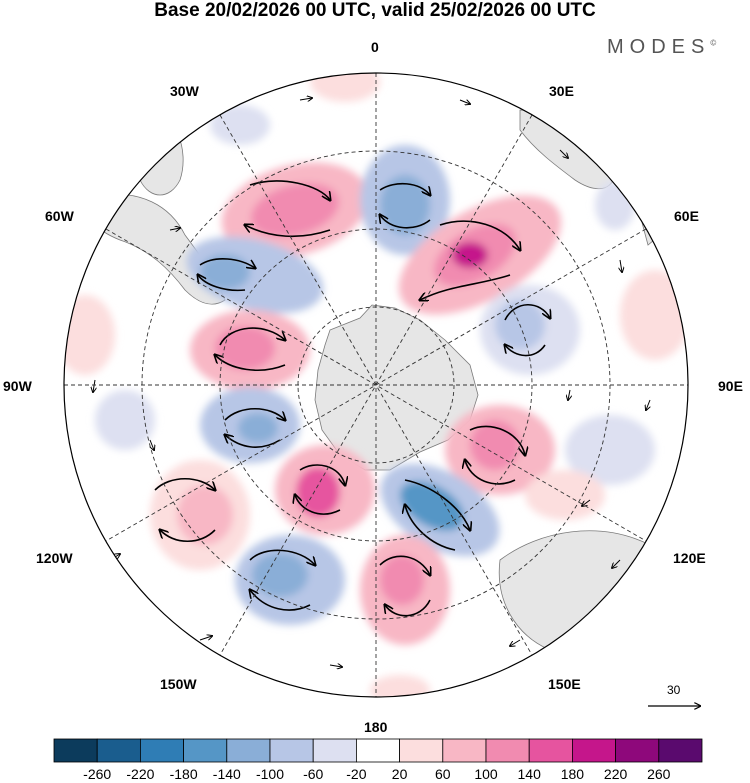 This screenshot has width=750, height=783. Describe the element at coordinates (54, 558) in the screenshot. I see `lon-label-120w: 120W` at that location.